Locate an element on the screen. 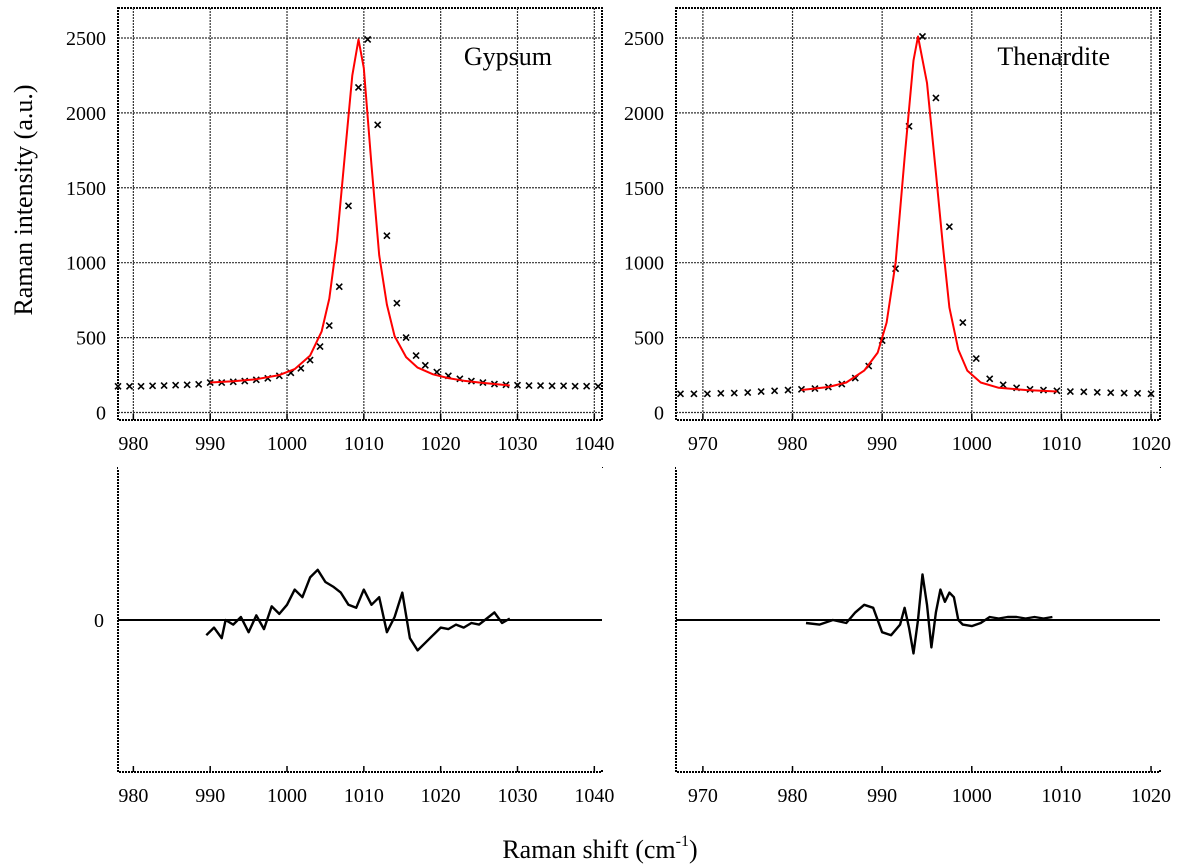 This screenshot has width=1184, height=868. y-axis-label: Raman intensity (a.u.) is located at coordinates (23, 199).